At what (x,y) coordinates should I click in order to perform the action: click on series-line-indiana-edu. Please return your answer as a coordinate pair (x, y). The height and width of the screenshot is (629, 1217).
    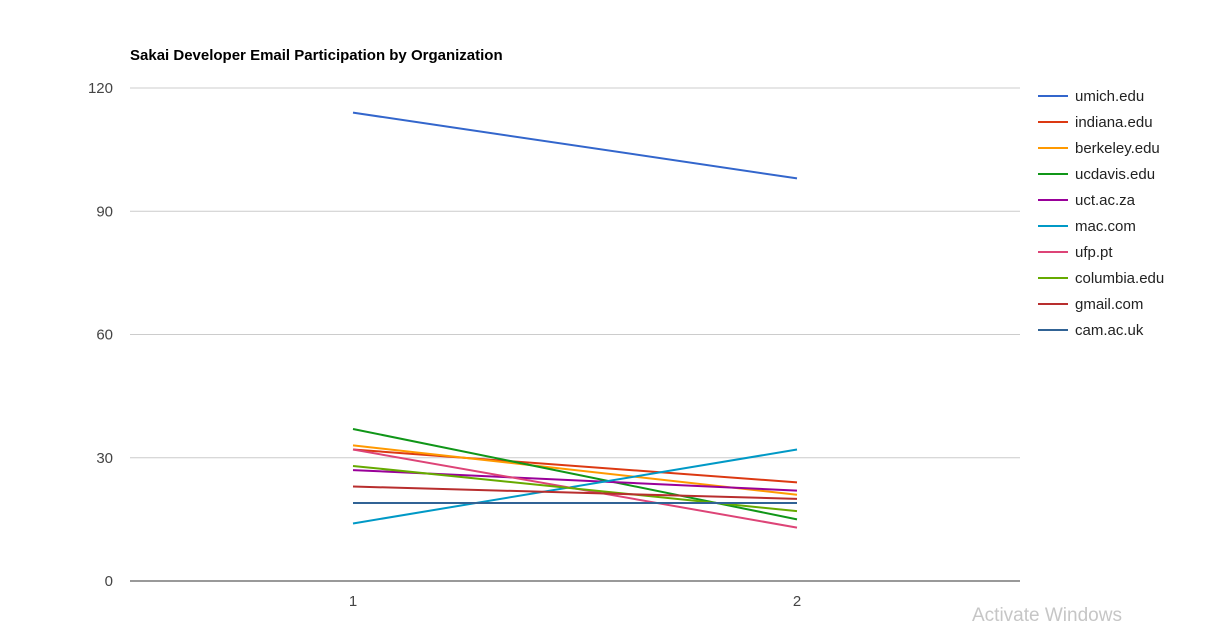
    Looking at the image, I should click on (575, 466).